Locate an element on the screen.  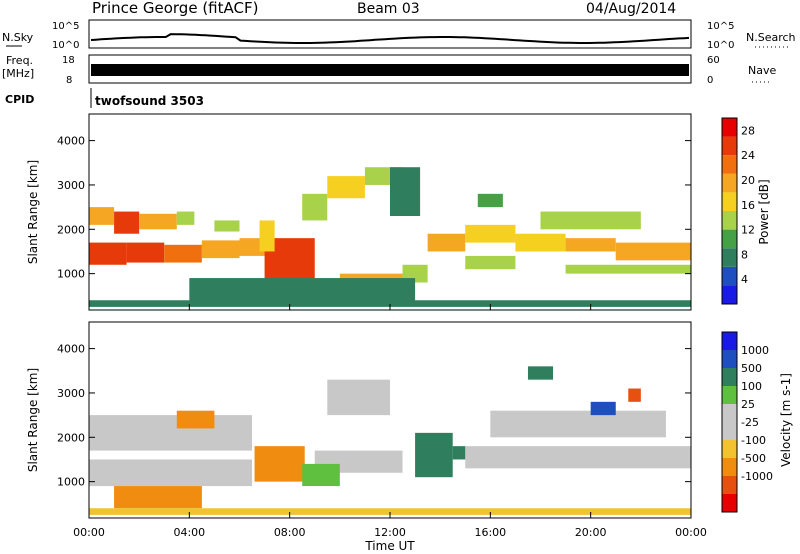
velocity-colorbar-tick-2: 100 is located at coordinates (751, 386).